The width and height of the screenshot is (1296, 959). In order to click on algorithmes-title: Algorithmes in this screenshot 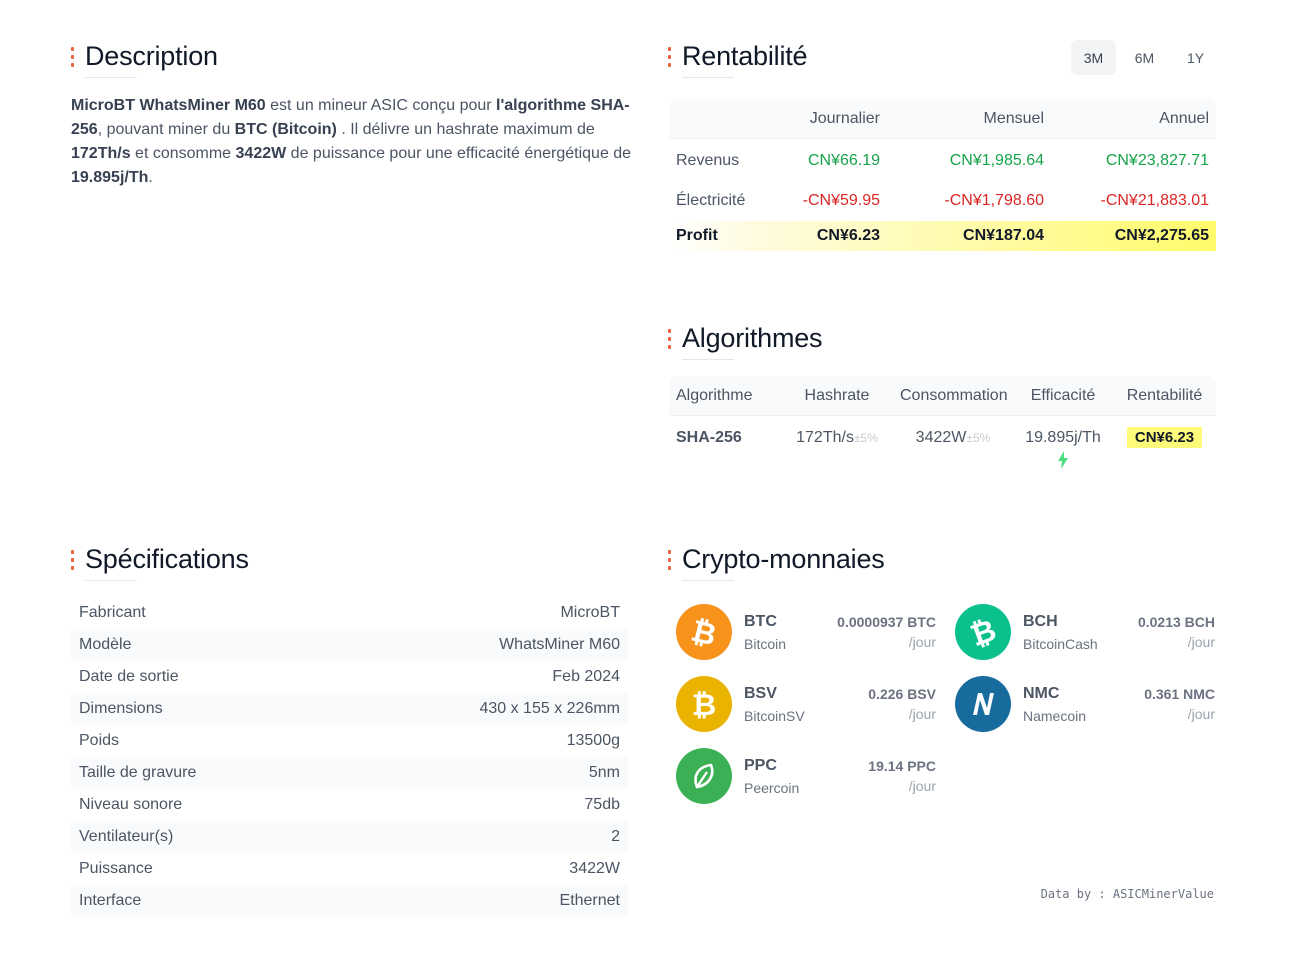, I will do `click(752, 338)`.